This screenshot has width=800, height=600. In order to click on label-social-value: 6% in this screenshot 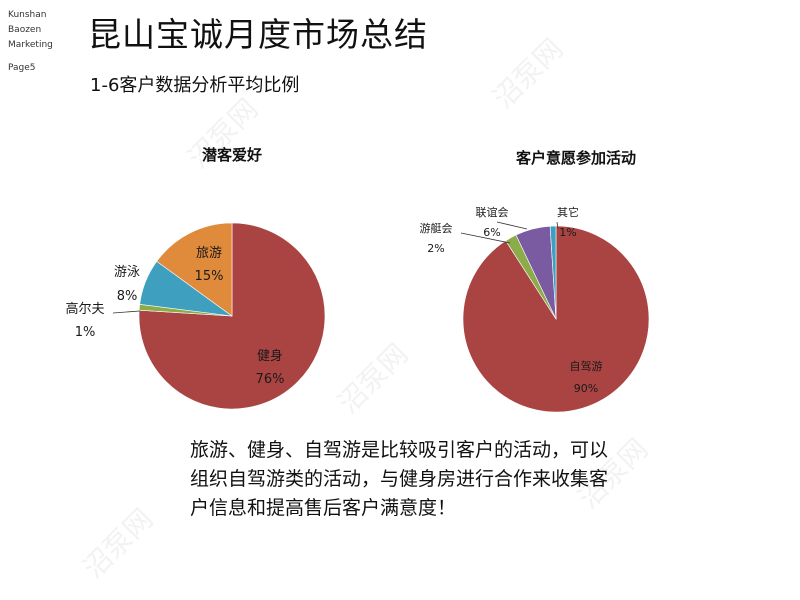, I will do `click(491, 232)`.